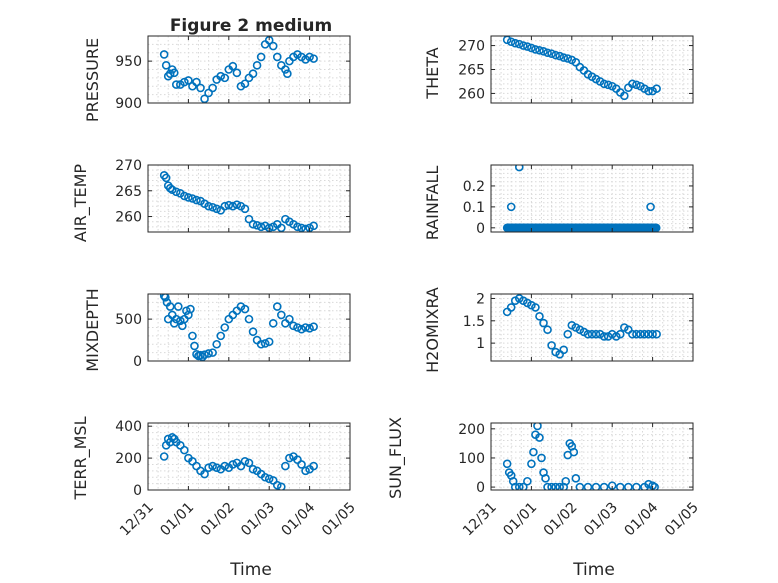 The image size is (778, 583). What do you see at coordinates (474, 322) in the screenshot?
I see `ytick-label: 1.5` at bounding box center [474, 322].